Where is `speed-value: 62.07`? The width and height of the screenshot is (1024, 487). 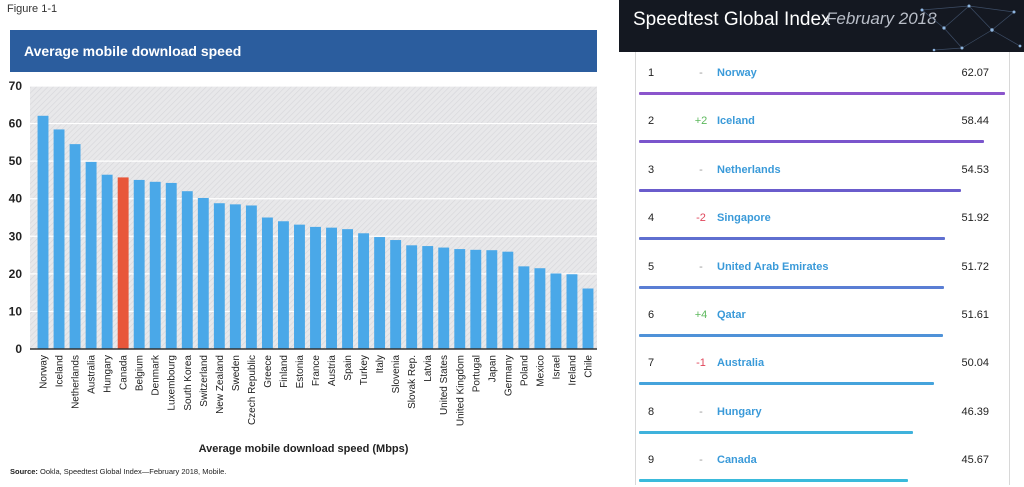 speed-value: 62.07 is located at coordinates (975, 73).